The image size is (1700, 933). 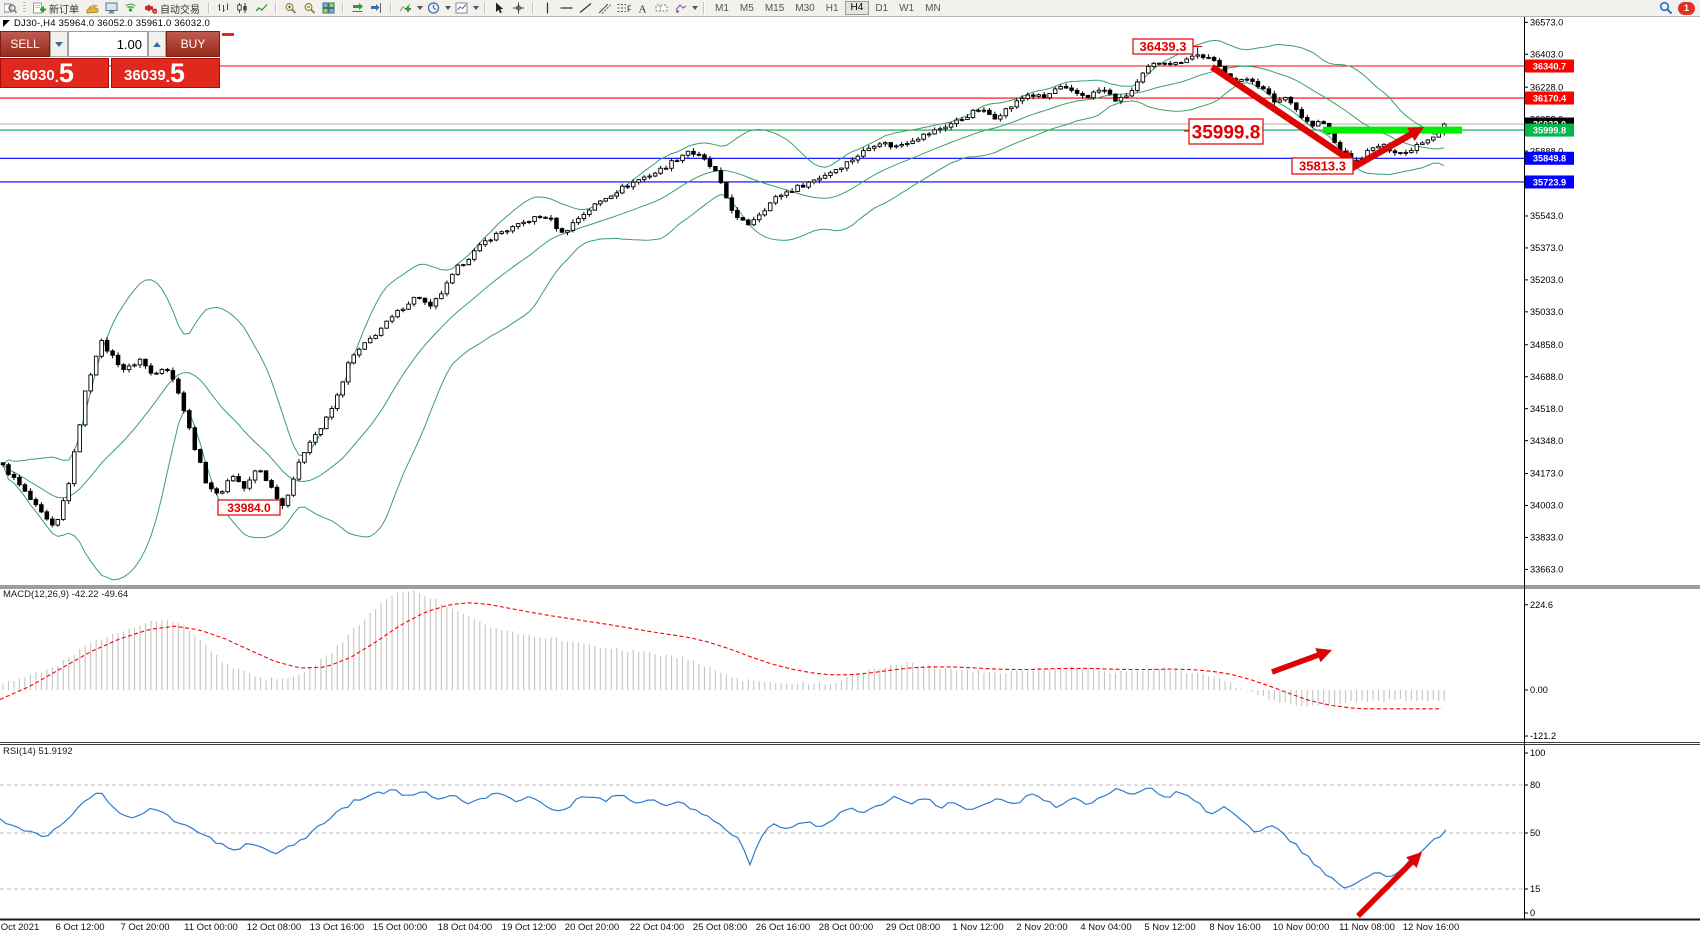 What do you see at coordinates (64, 10) in the screenshot?
I see `new-order-label: 新订单` at bounding box center [64, 10].